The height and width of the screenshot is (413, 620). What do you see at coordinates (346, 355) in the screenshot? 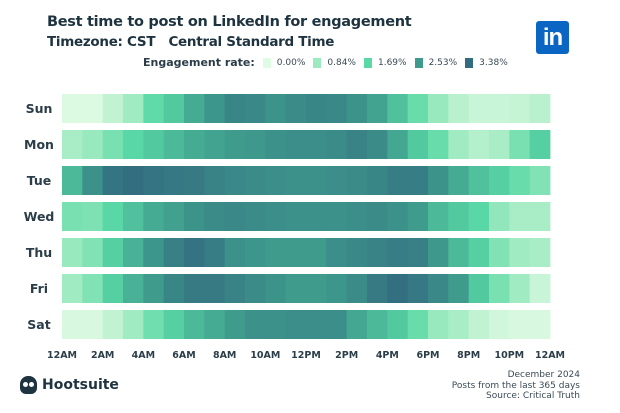
I see `x-tick-label: 2PM` at bounding box center [346, 355].